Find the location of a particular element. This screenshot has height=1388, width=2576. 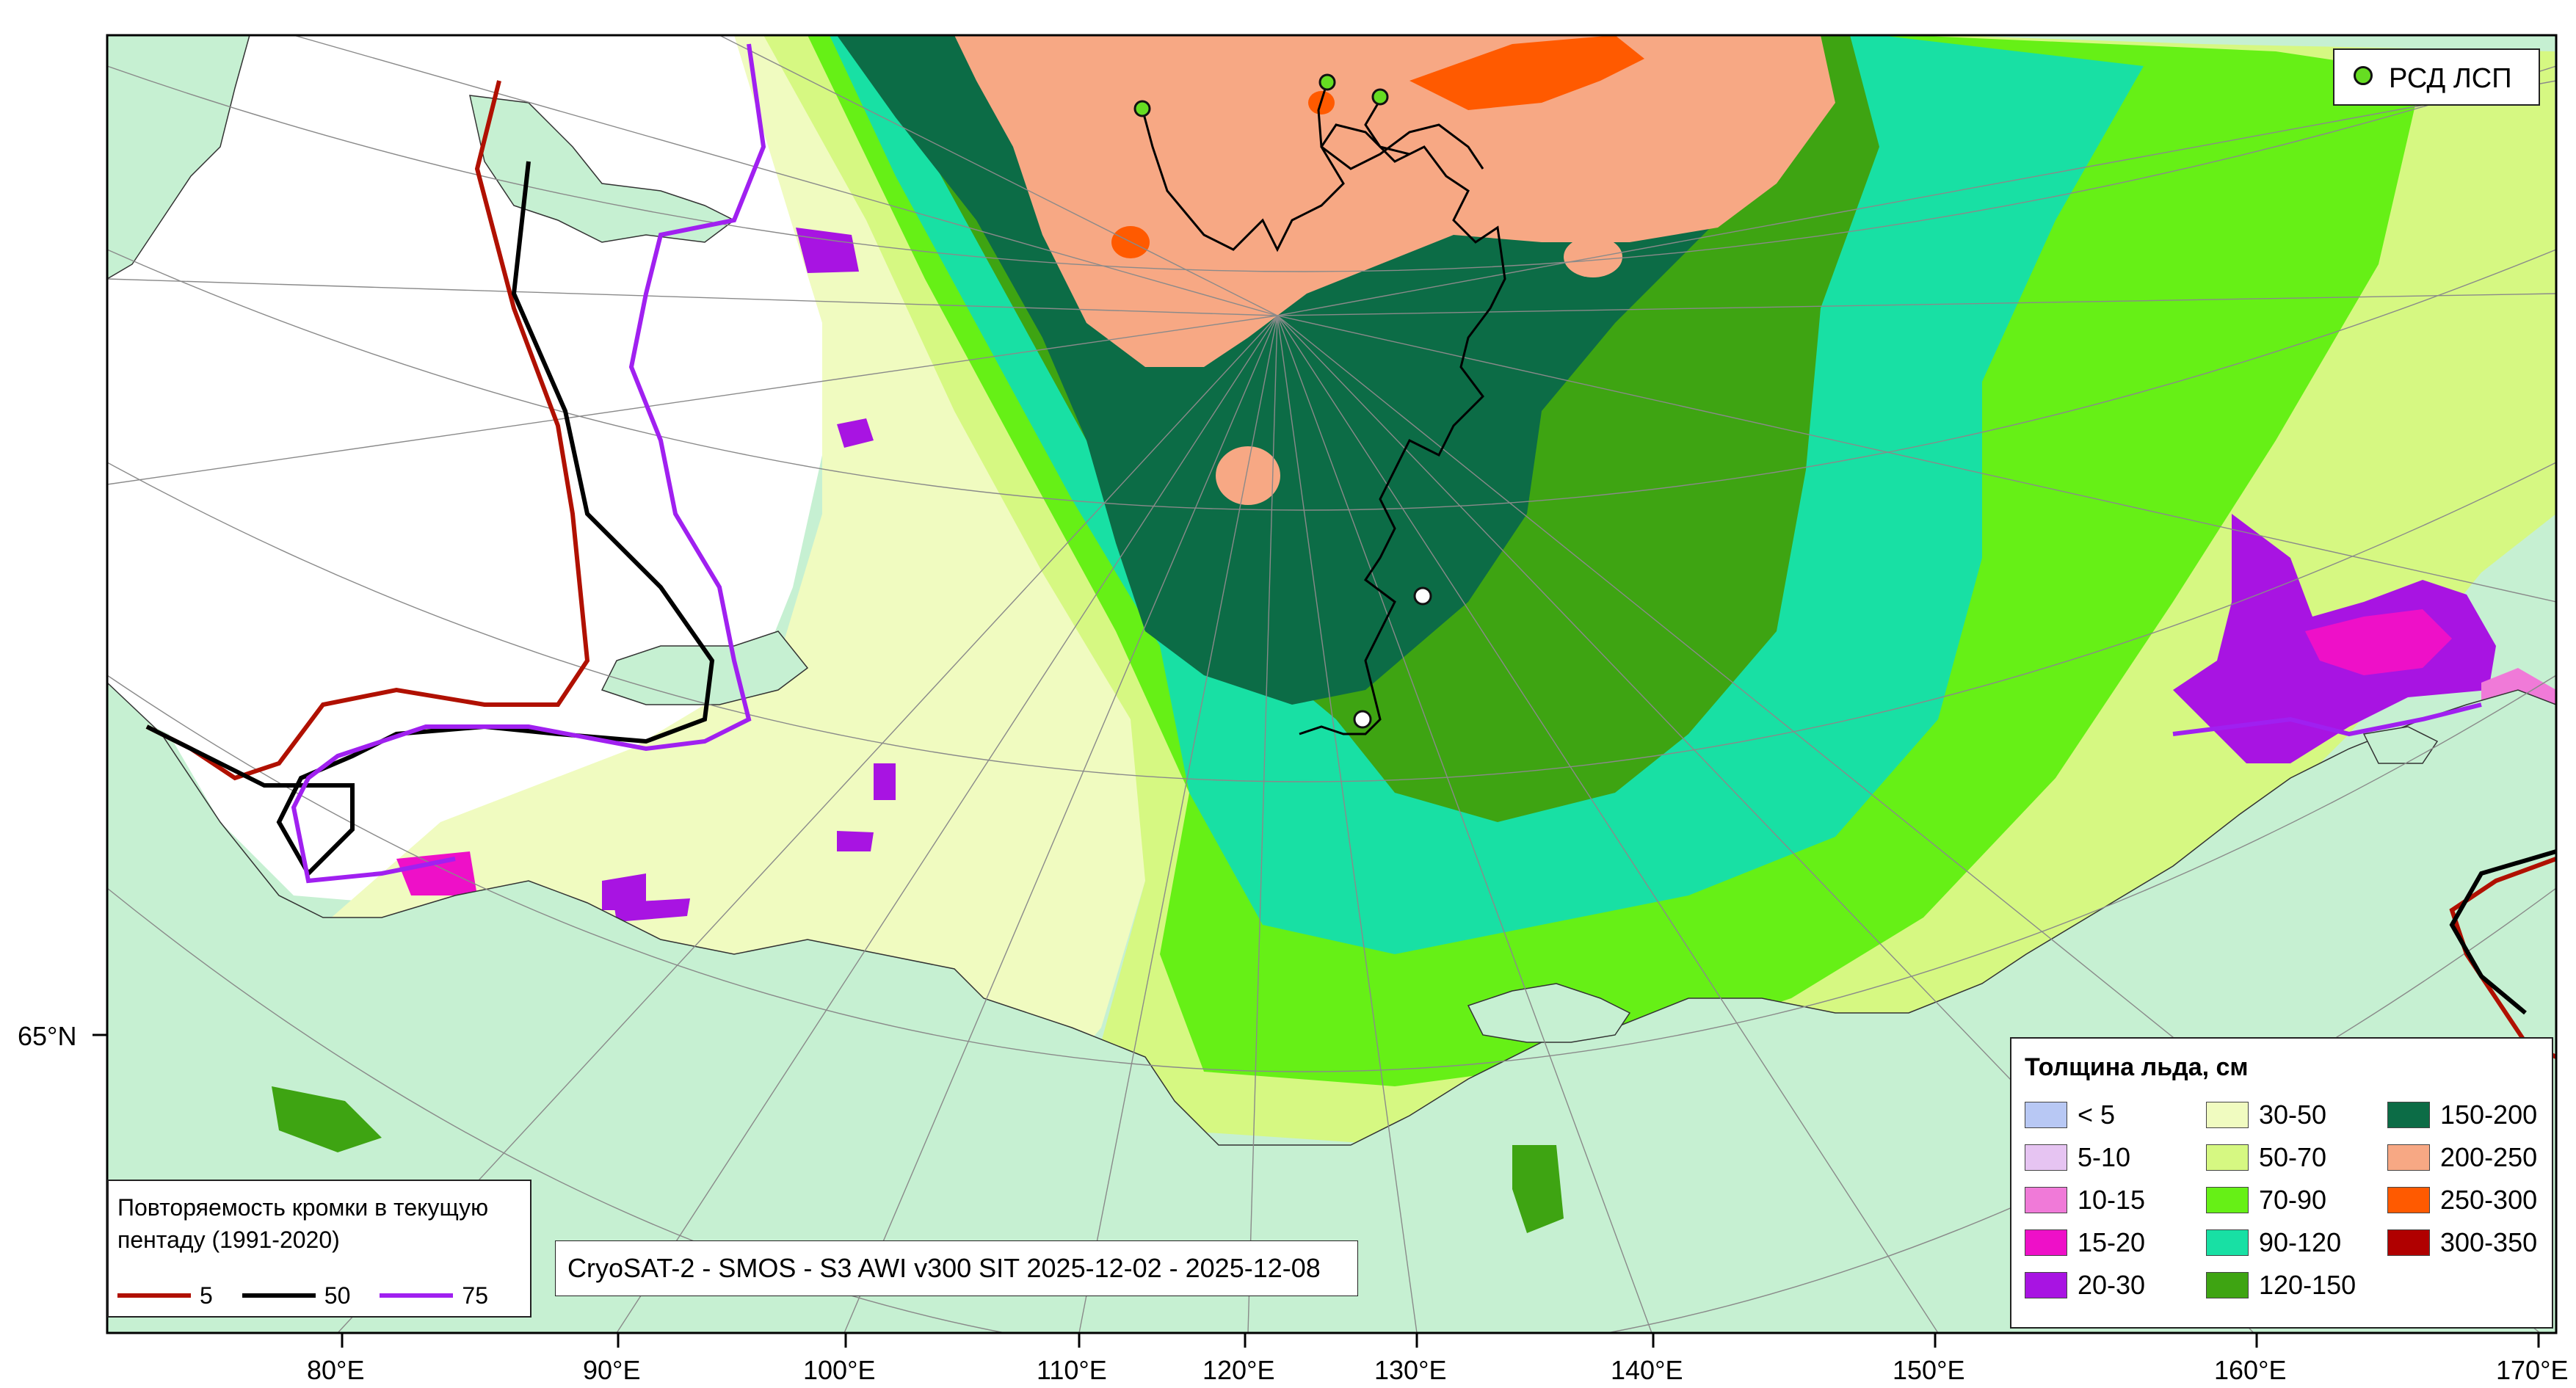

thickness-class-label: 90-120 is located at coordinates (2301, 1242).